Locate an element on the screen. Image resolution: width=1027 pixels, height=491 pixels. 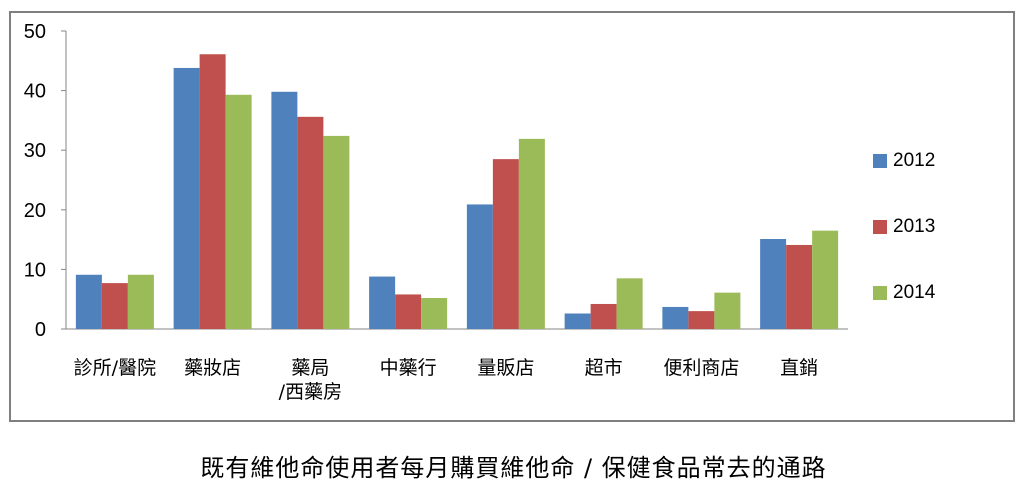
chart-caption: 既有維他命使用者每月購買維他命 / 保健食品常去的通路 is located at coordinates (513, 468).